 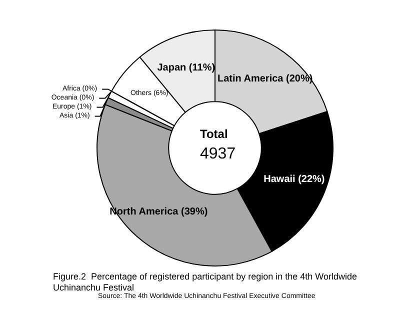 What do you see at coordinates (218, 154) in the screenshot?
I see `text: 4937` at bounding box center [218, 154].